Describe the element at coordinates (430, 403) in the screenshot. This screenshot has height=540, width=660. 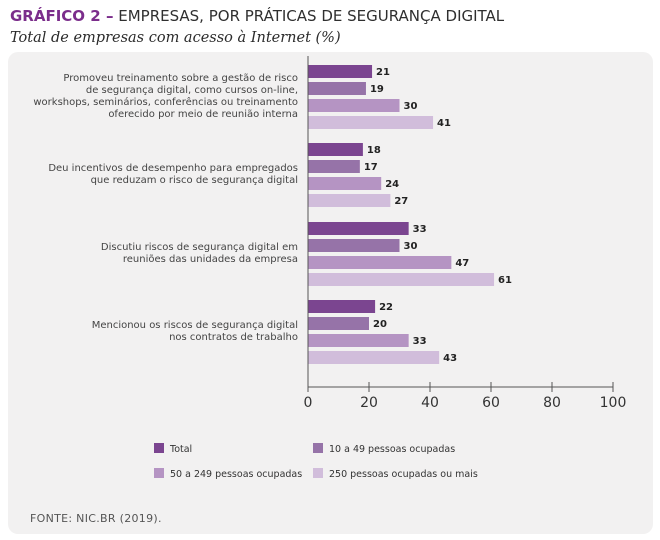
I see `x-tick-label: 40` at that location.